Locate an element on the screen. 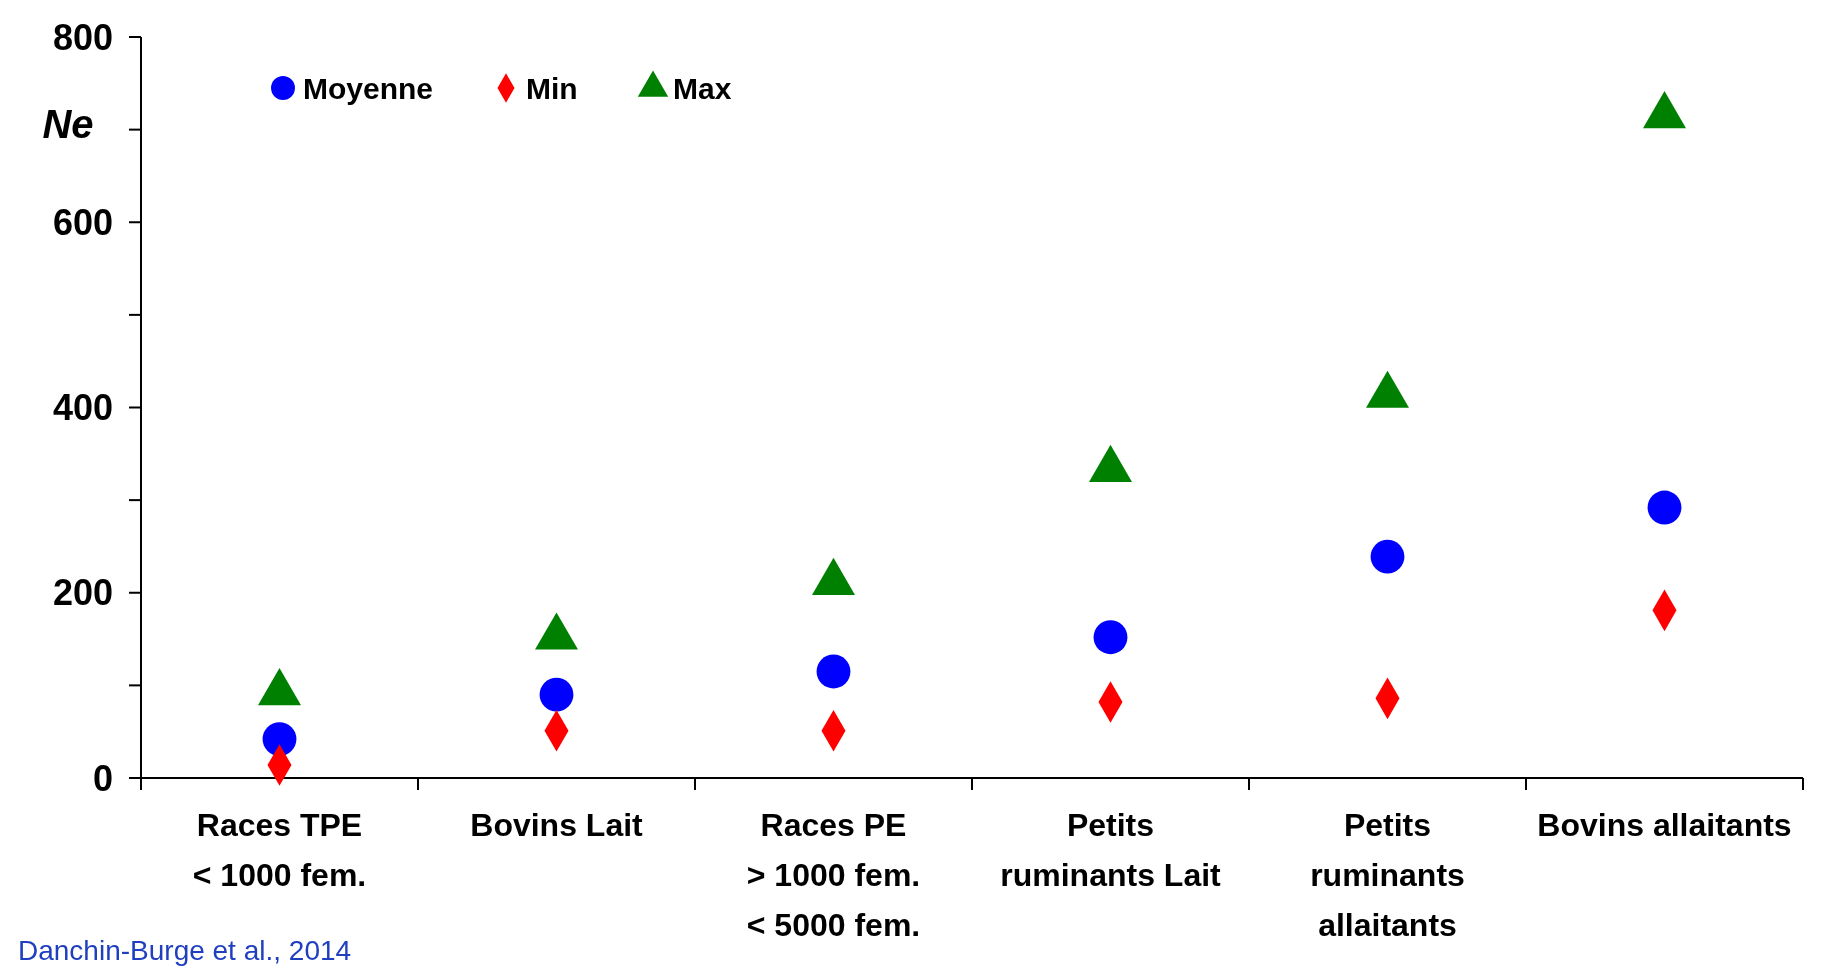 The height and width of the screenshot is (978, 1821). y-axis-title: Ne is located at coordinates (68, 124).